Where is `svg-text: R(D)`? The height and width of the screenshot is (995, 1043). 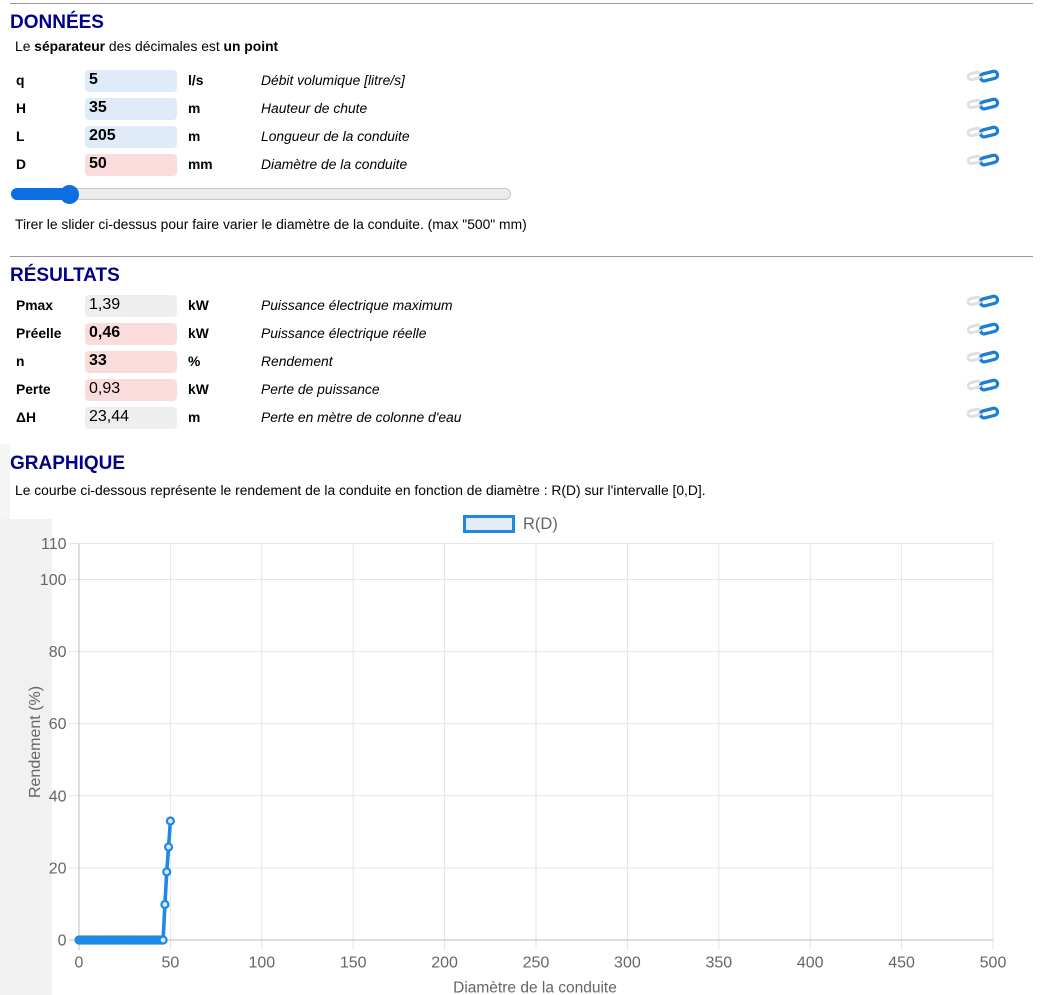 svg-text: R(D) is located at coordinates (540, 524).